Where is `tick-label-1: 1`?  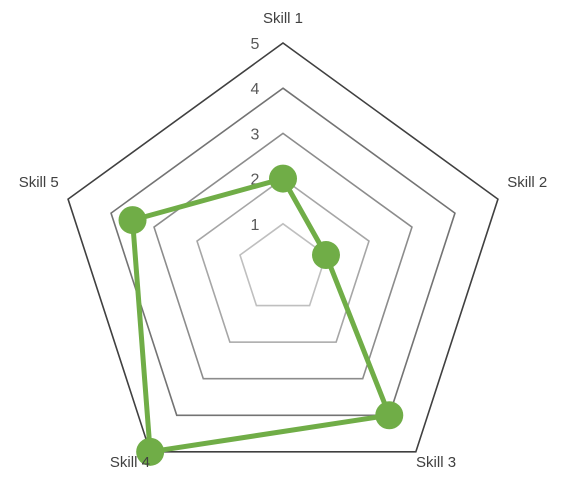
tick-label-1: 1 is located at coordinates (255, 225).